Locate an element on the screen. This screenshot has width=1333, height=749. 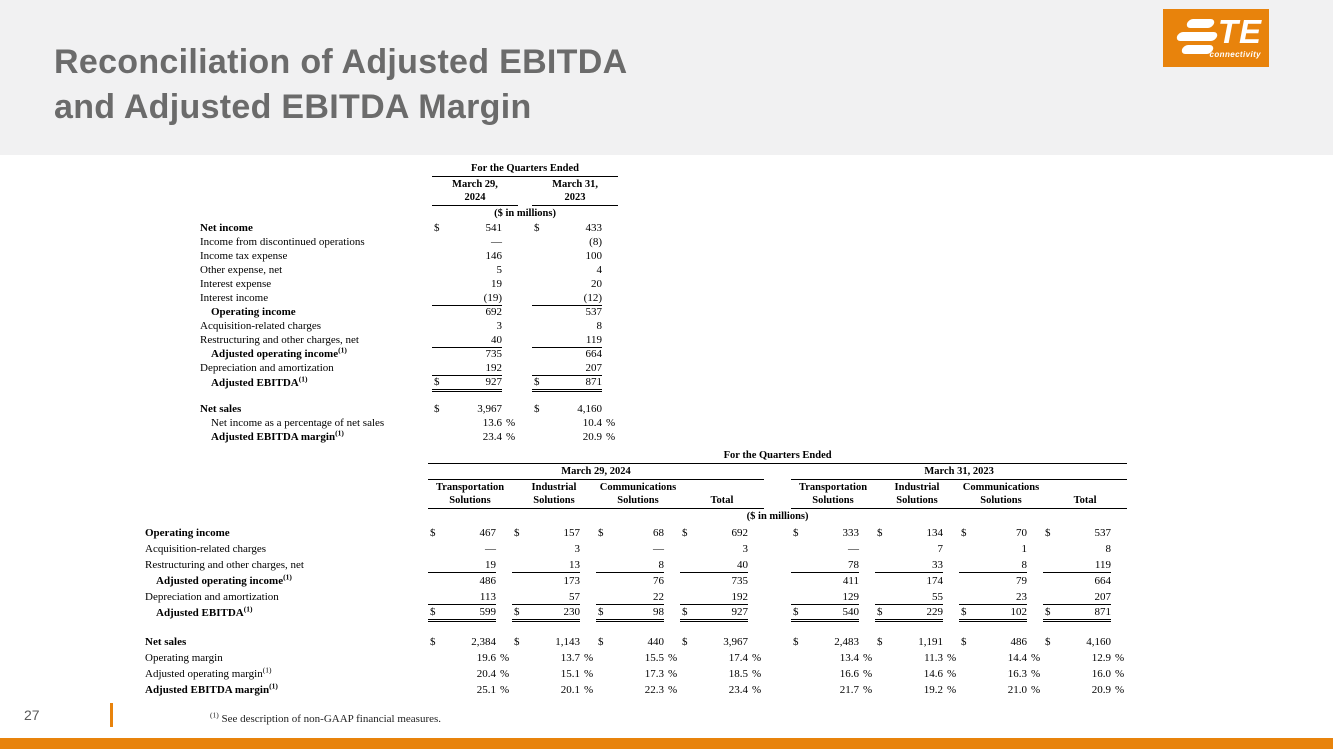
value-cell: 735 is located at coordinates (494, 354).